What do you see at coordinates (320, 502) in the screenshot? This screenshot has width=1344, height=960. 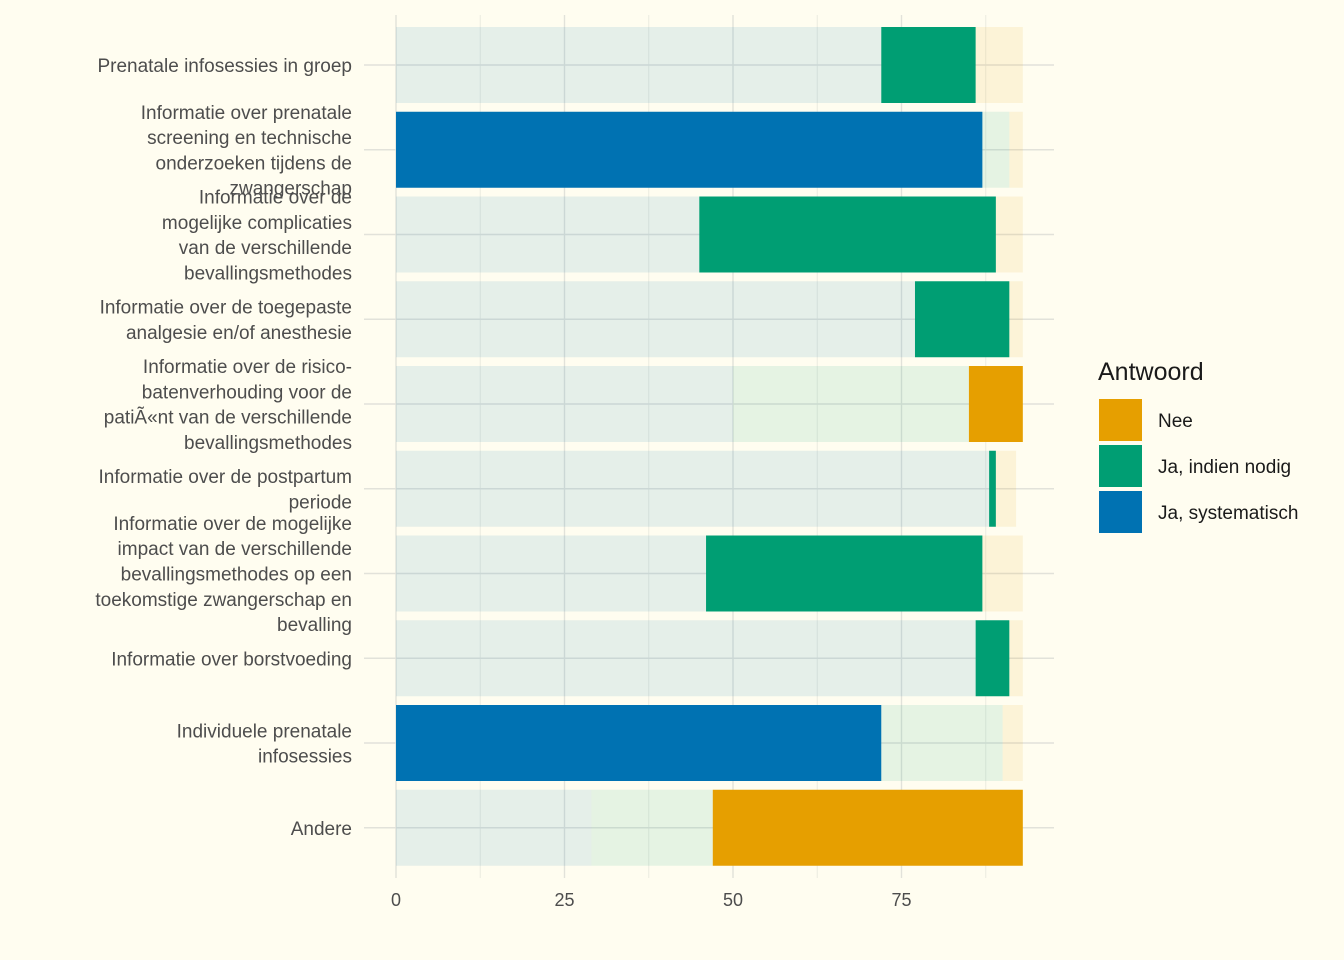 I see `category-label-line: periode` at bounding box center [320, 502].